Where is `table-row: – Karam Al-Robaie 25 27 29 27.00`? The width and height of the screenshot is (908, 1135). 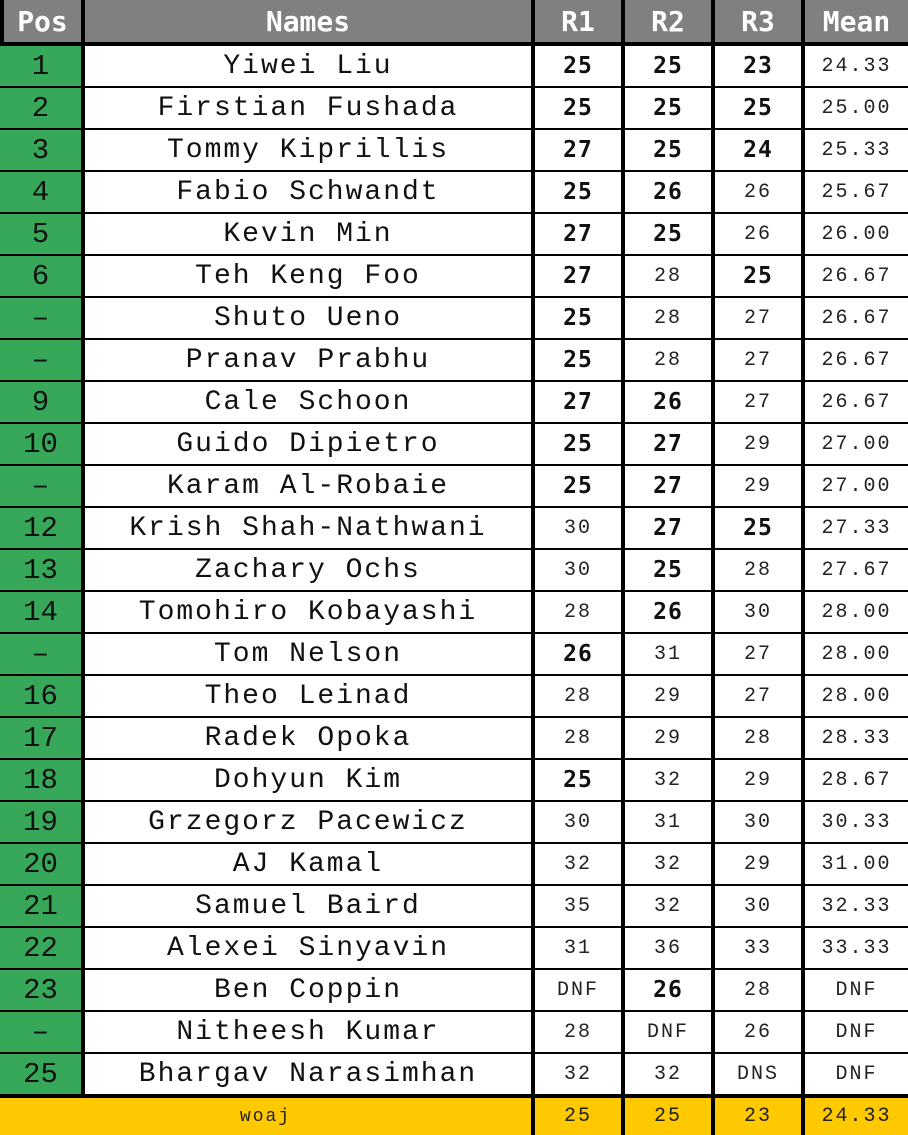 table-row: – Karam Al-Robaie 25 27 29 27.00 is located at coordinates (454, 487).